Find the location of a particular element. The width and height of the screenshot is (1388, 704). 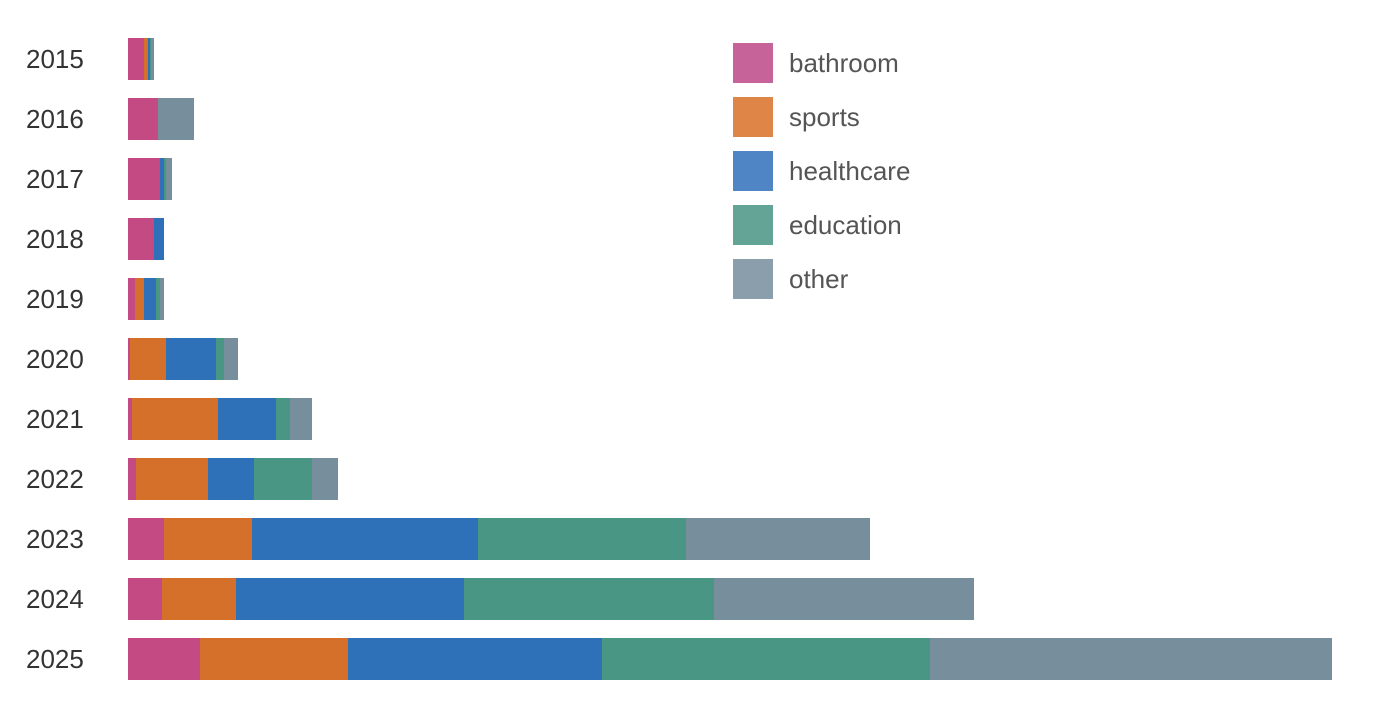

y-tick-label-2016: 2016 is located at coordinates (55, 119).